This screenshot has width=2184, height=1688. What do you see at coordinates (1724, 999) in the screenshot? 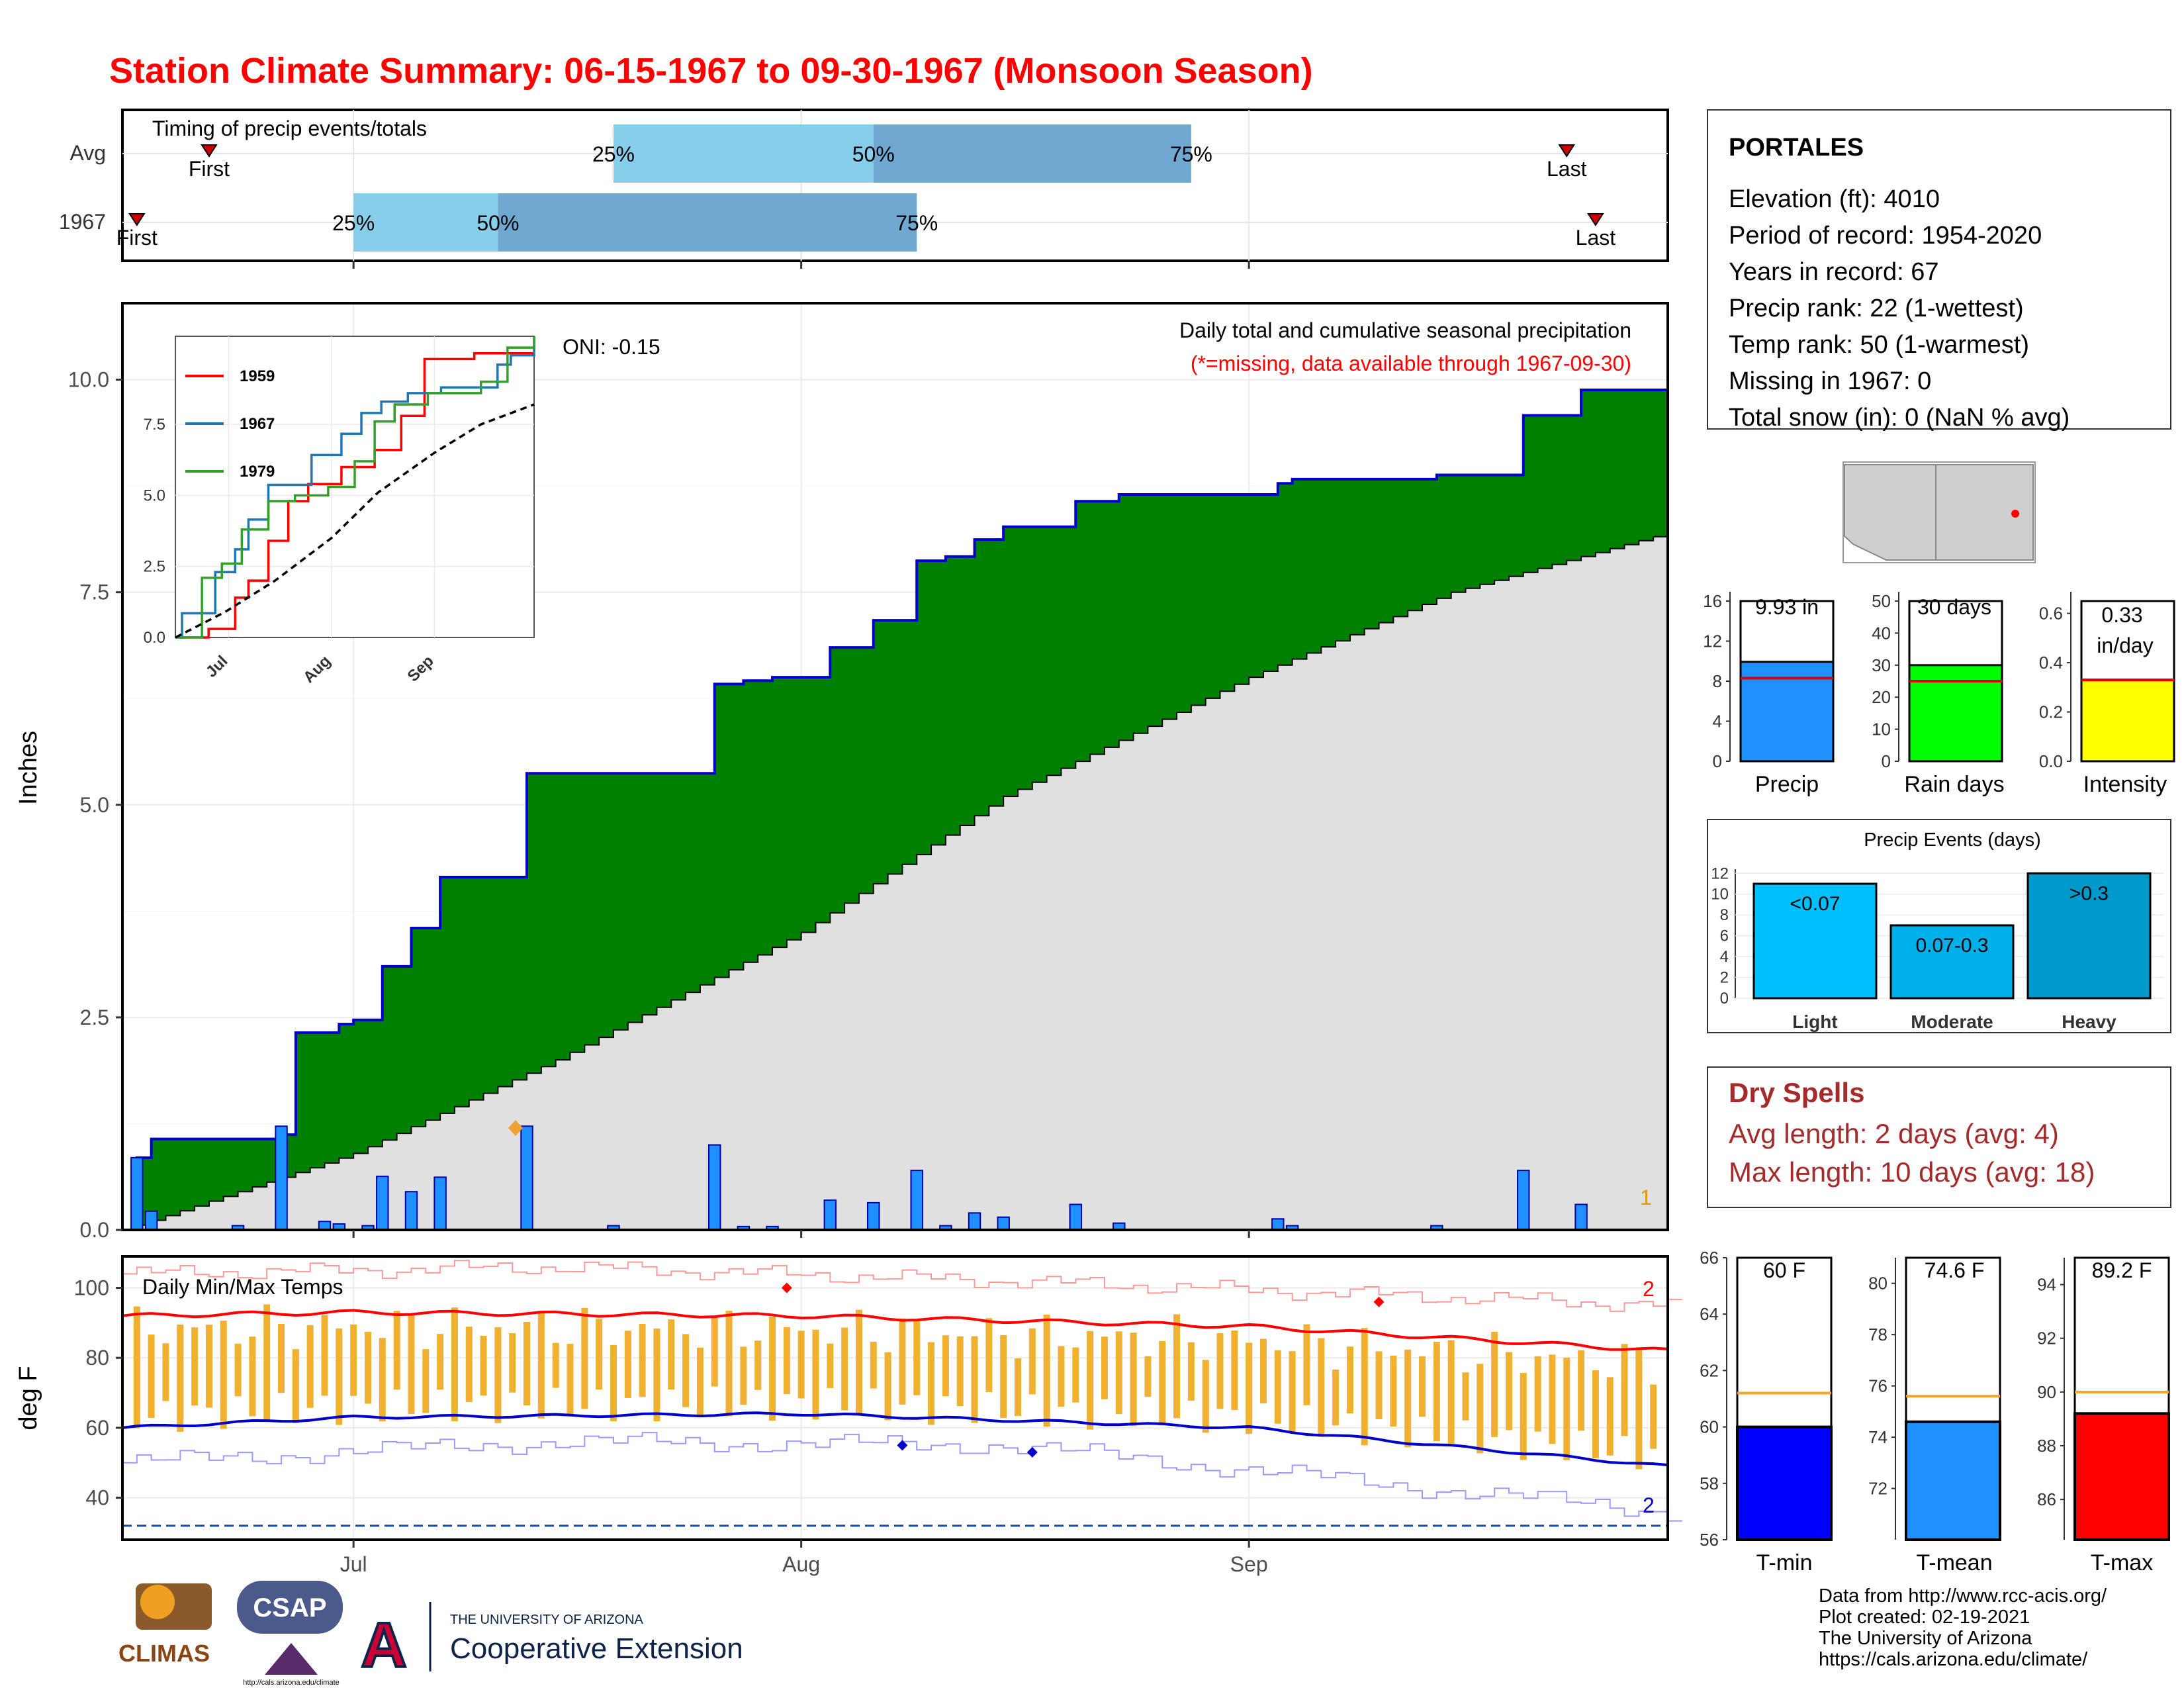
I see `events-tick-label: 0` at bounding box center [1724, 999].